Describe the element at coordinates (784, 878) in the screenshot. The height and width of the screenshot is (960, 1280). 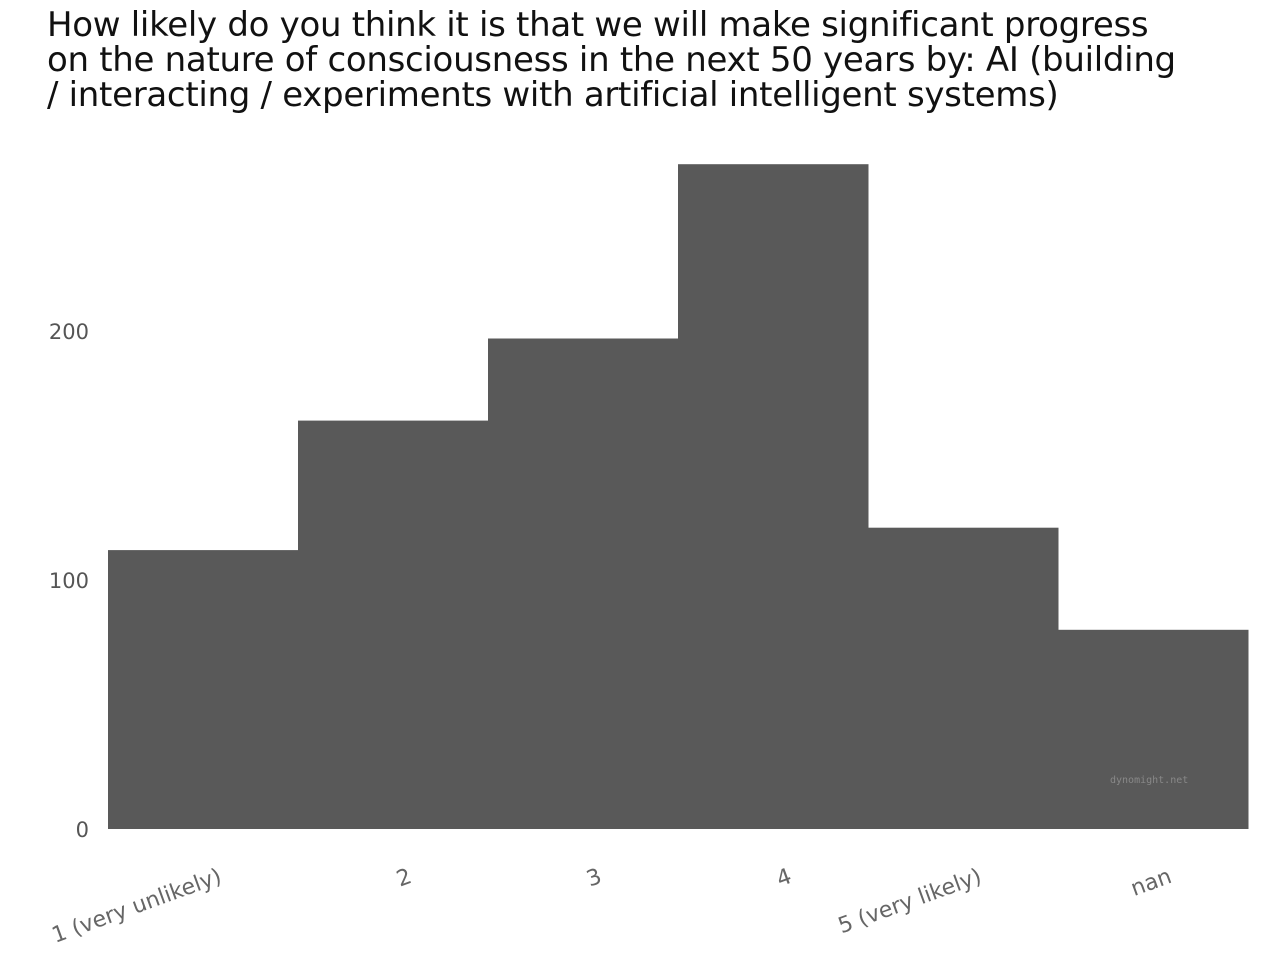
I see `x-tick-label-3: 4` at that location.